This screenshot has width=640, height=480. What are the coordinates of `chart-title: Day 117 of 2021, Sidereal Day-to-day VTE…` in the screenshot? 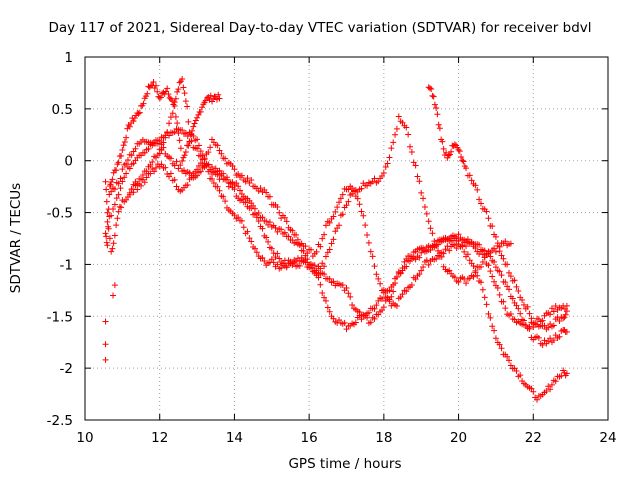 It's located at (320, 28).